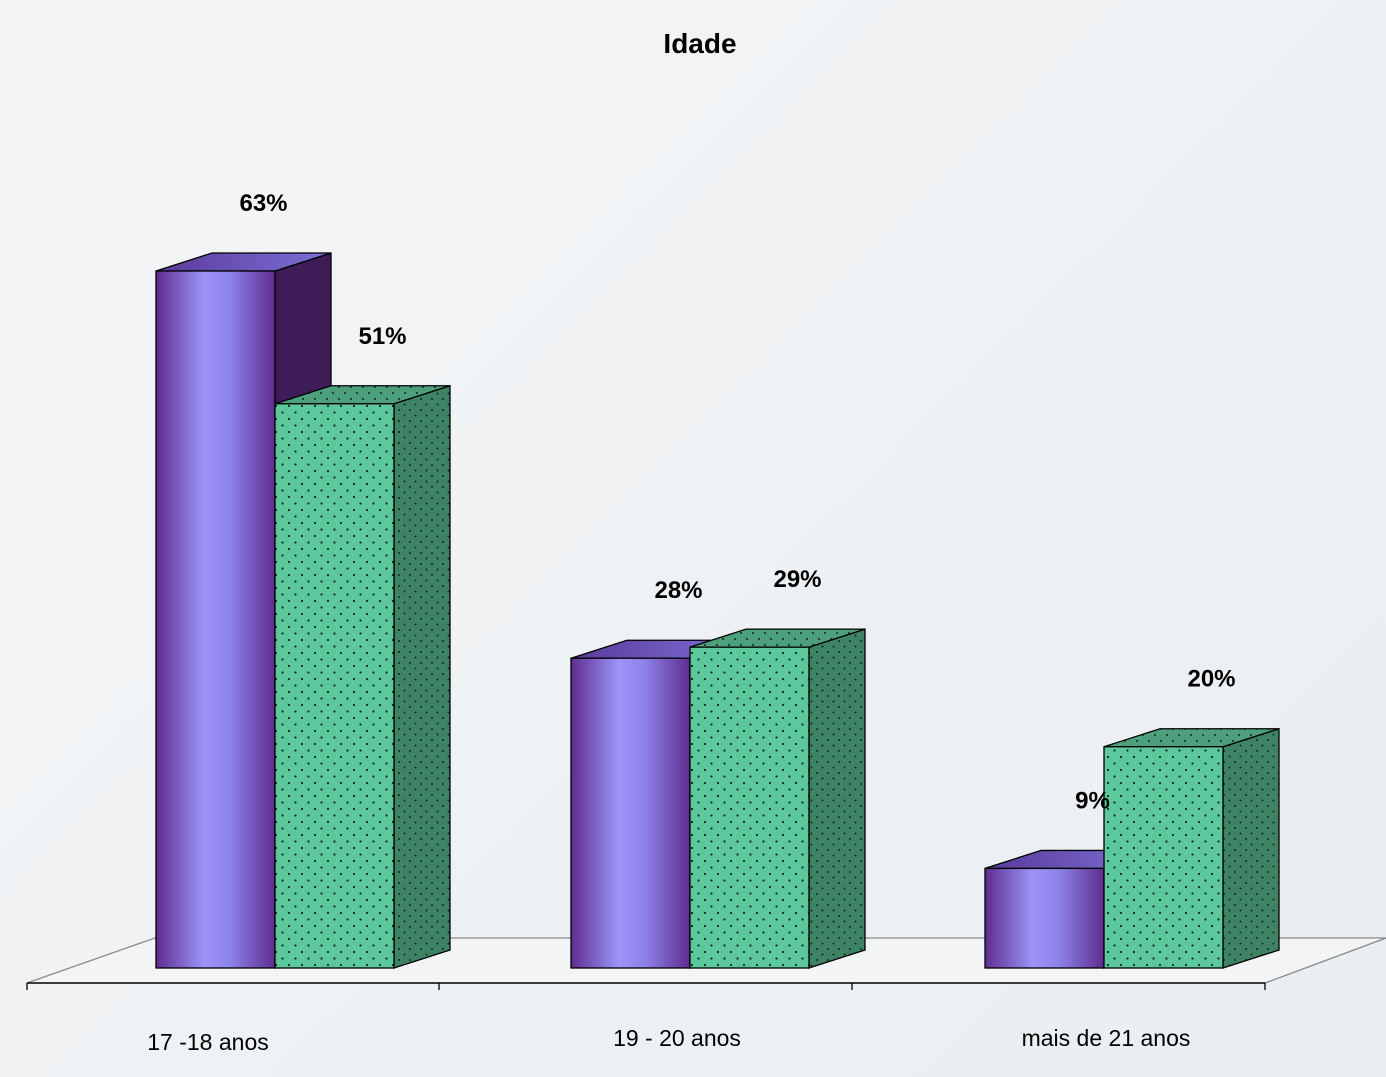 This screenshot has height=1077, width=1386. I want to click on data-label: 29%, so click(797, 579).